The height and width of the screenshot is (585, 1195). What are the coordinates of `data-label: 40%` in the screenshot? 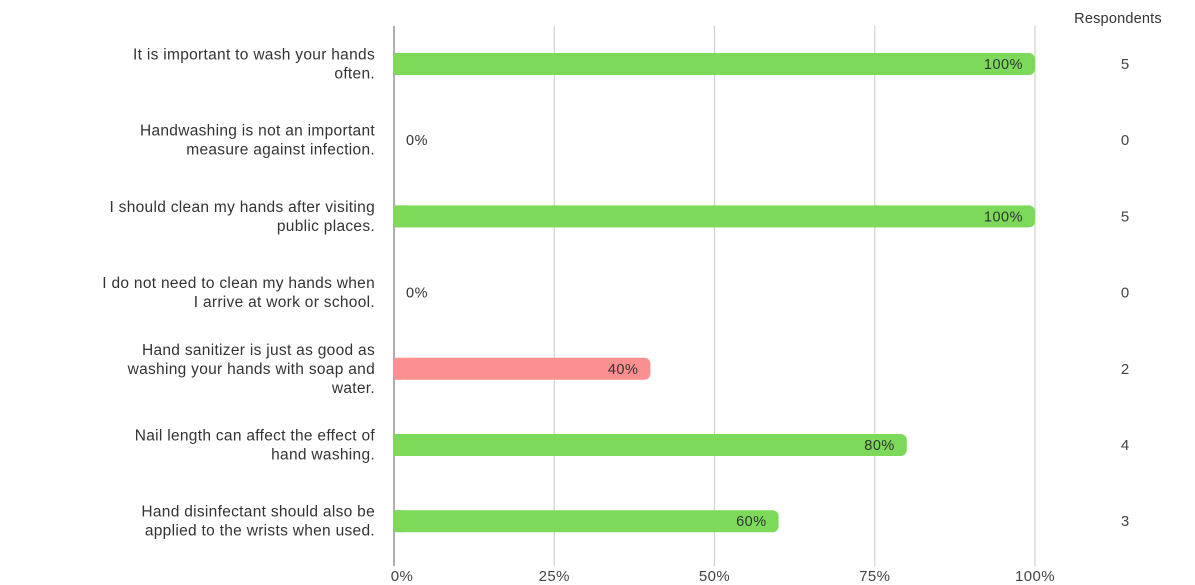 It's located at (623, 370).